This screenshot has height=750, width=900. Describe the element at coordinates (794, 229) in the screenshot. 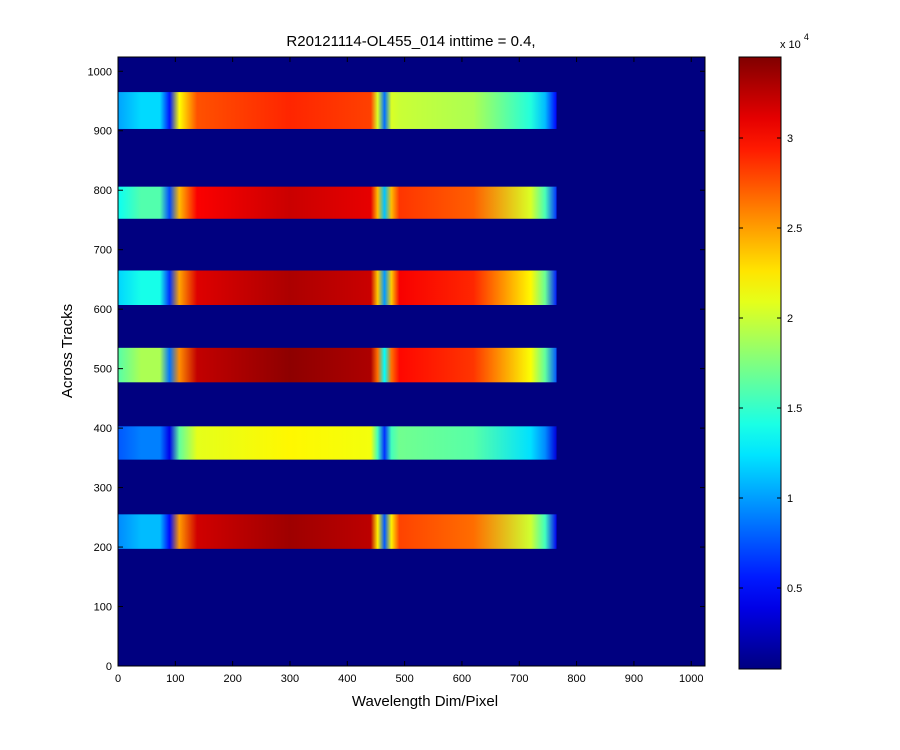

I see `colorbar-tick-label: 2.5` at that location.